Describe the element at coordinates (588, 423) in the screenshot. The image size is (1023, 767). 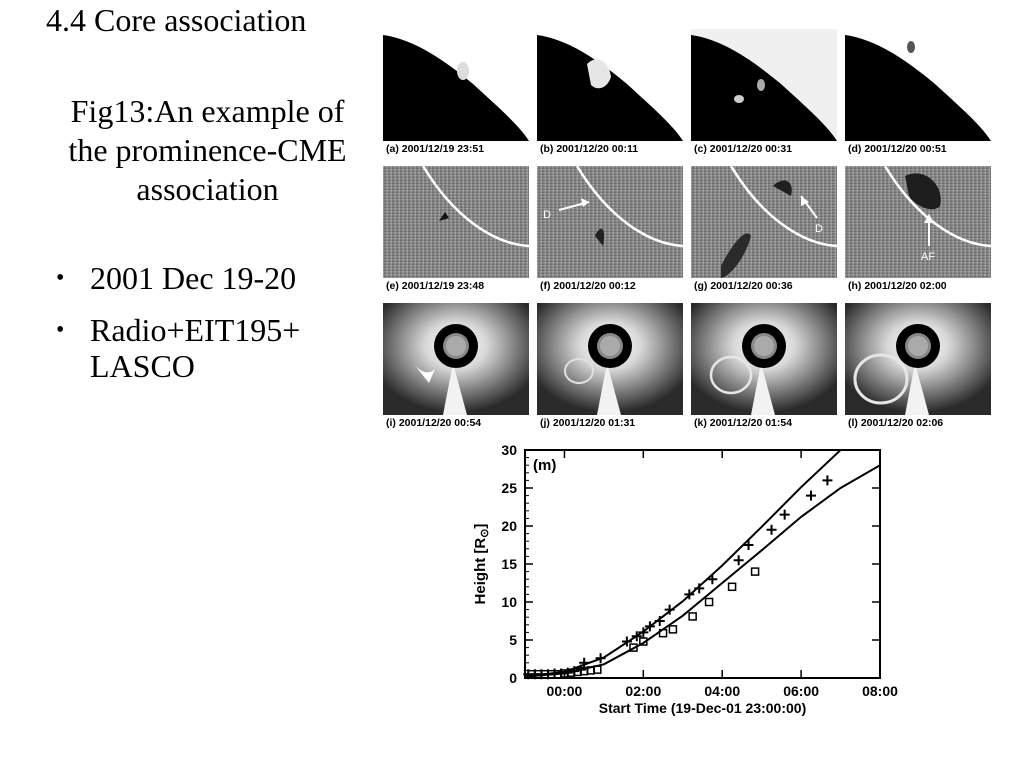
I see `panel-label-j: (j) 2001/12/20 01:31` at that location.